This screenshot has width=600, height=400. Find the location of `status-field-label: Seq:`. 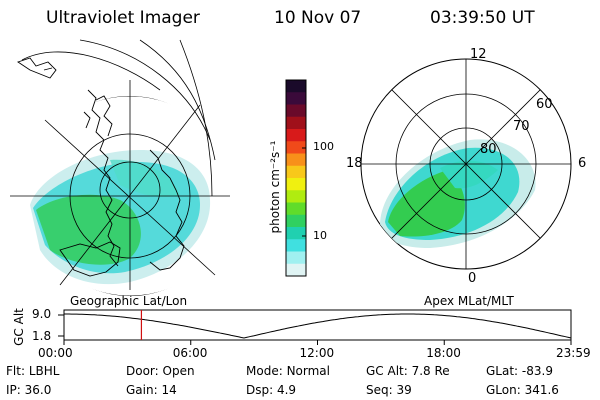

status-field-label: Seq: is located at coordinates (381, 390).